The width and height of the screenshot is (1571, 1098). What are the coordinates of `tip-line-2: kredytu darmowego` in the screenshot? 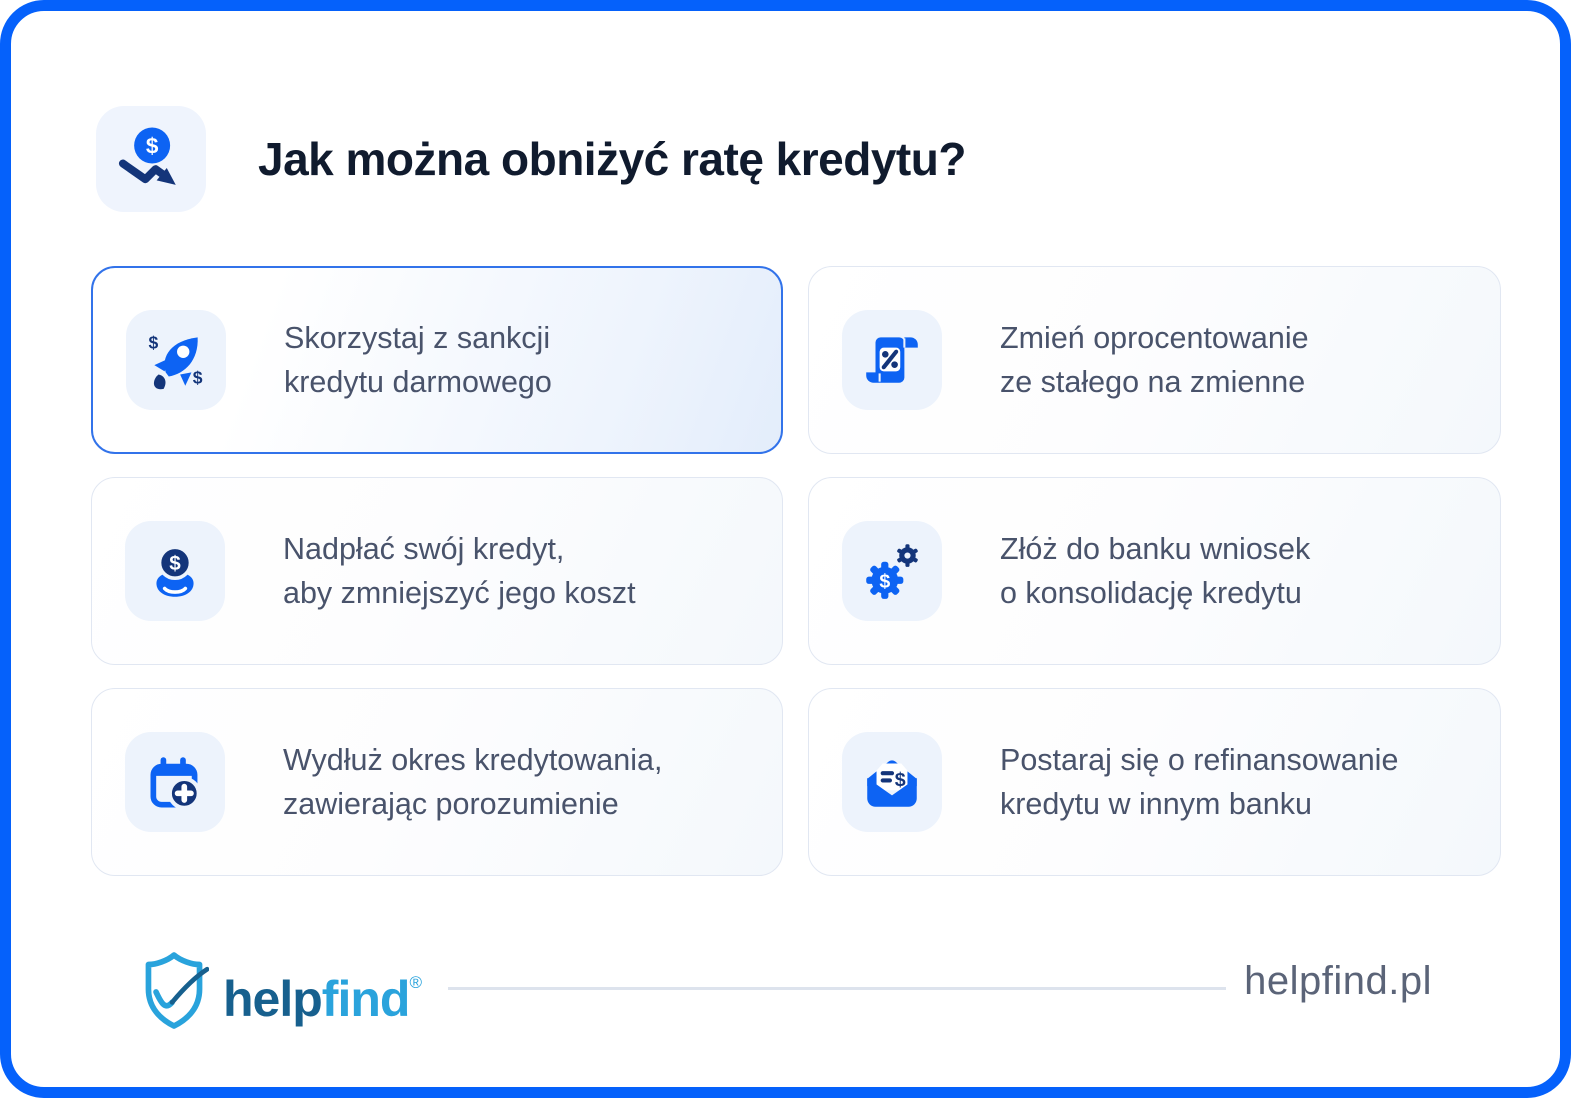 It's located at (418, 382).